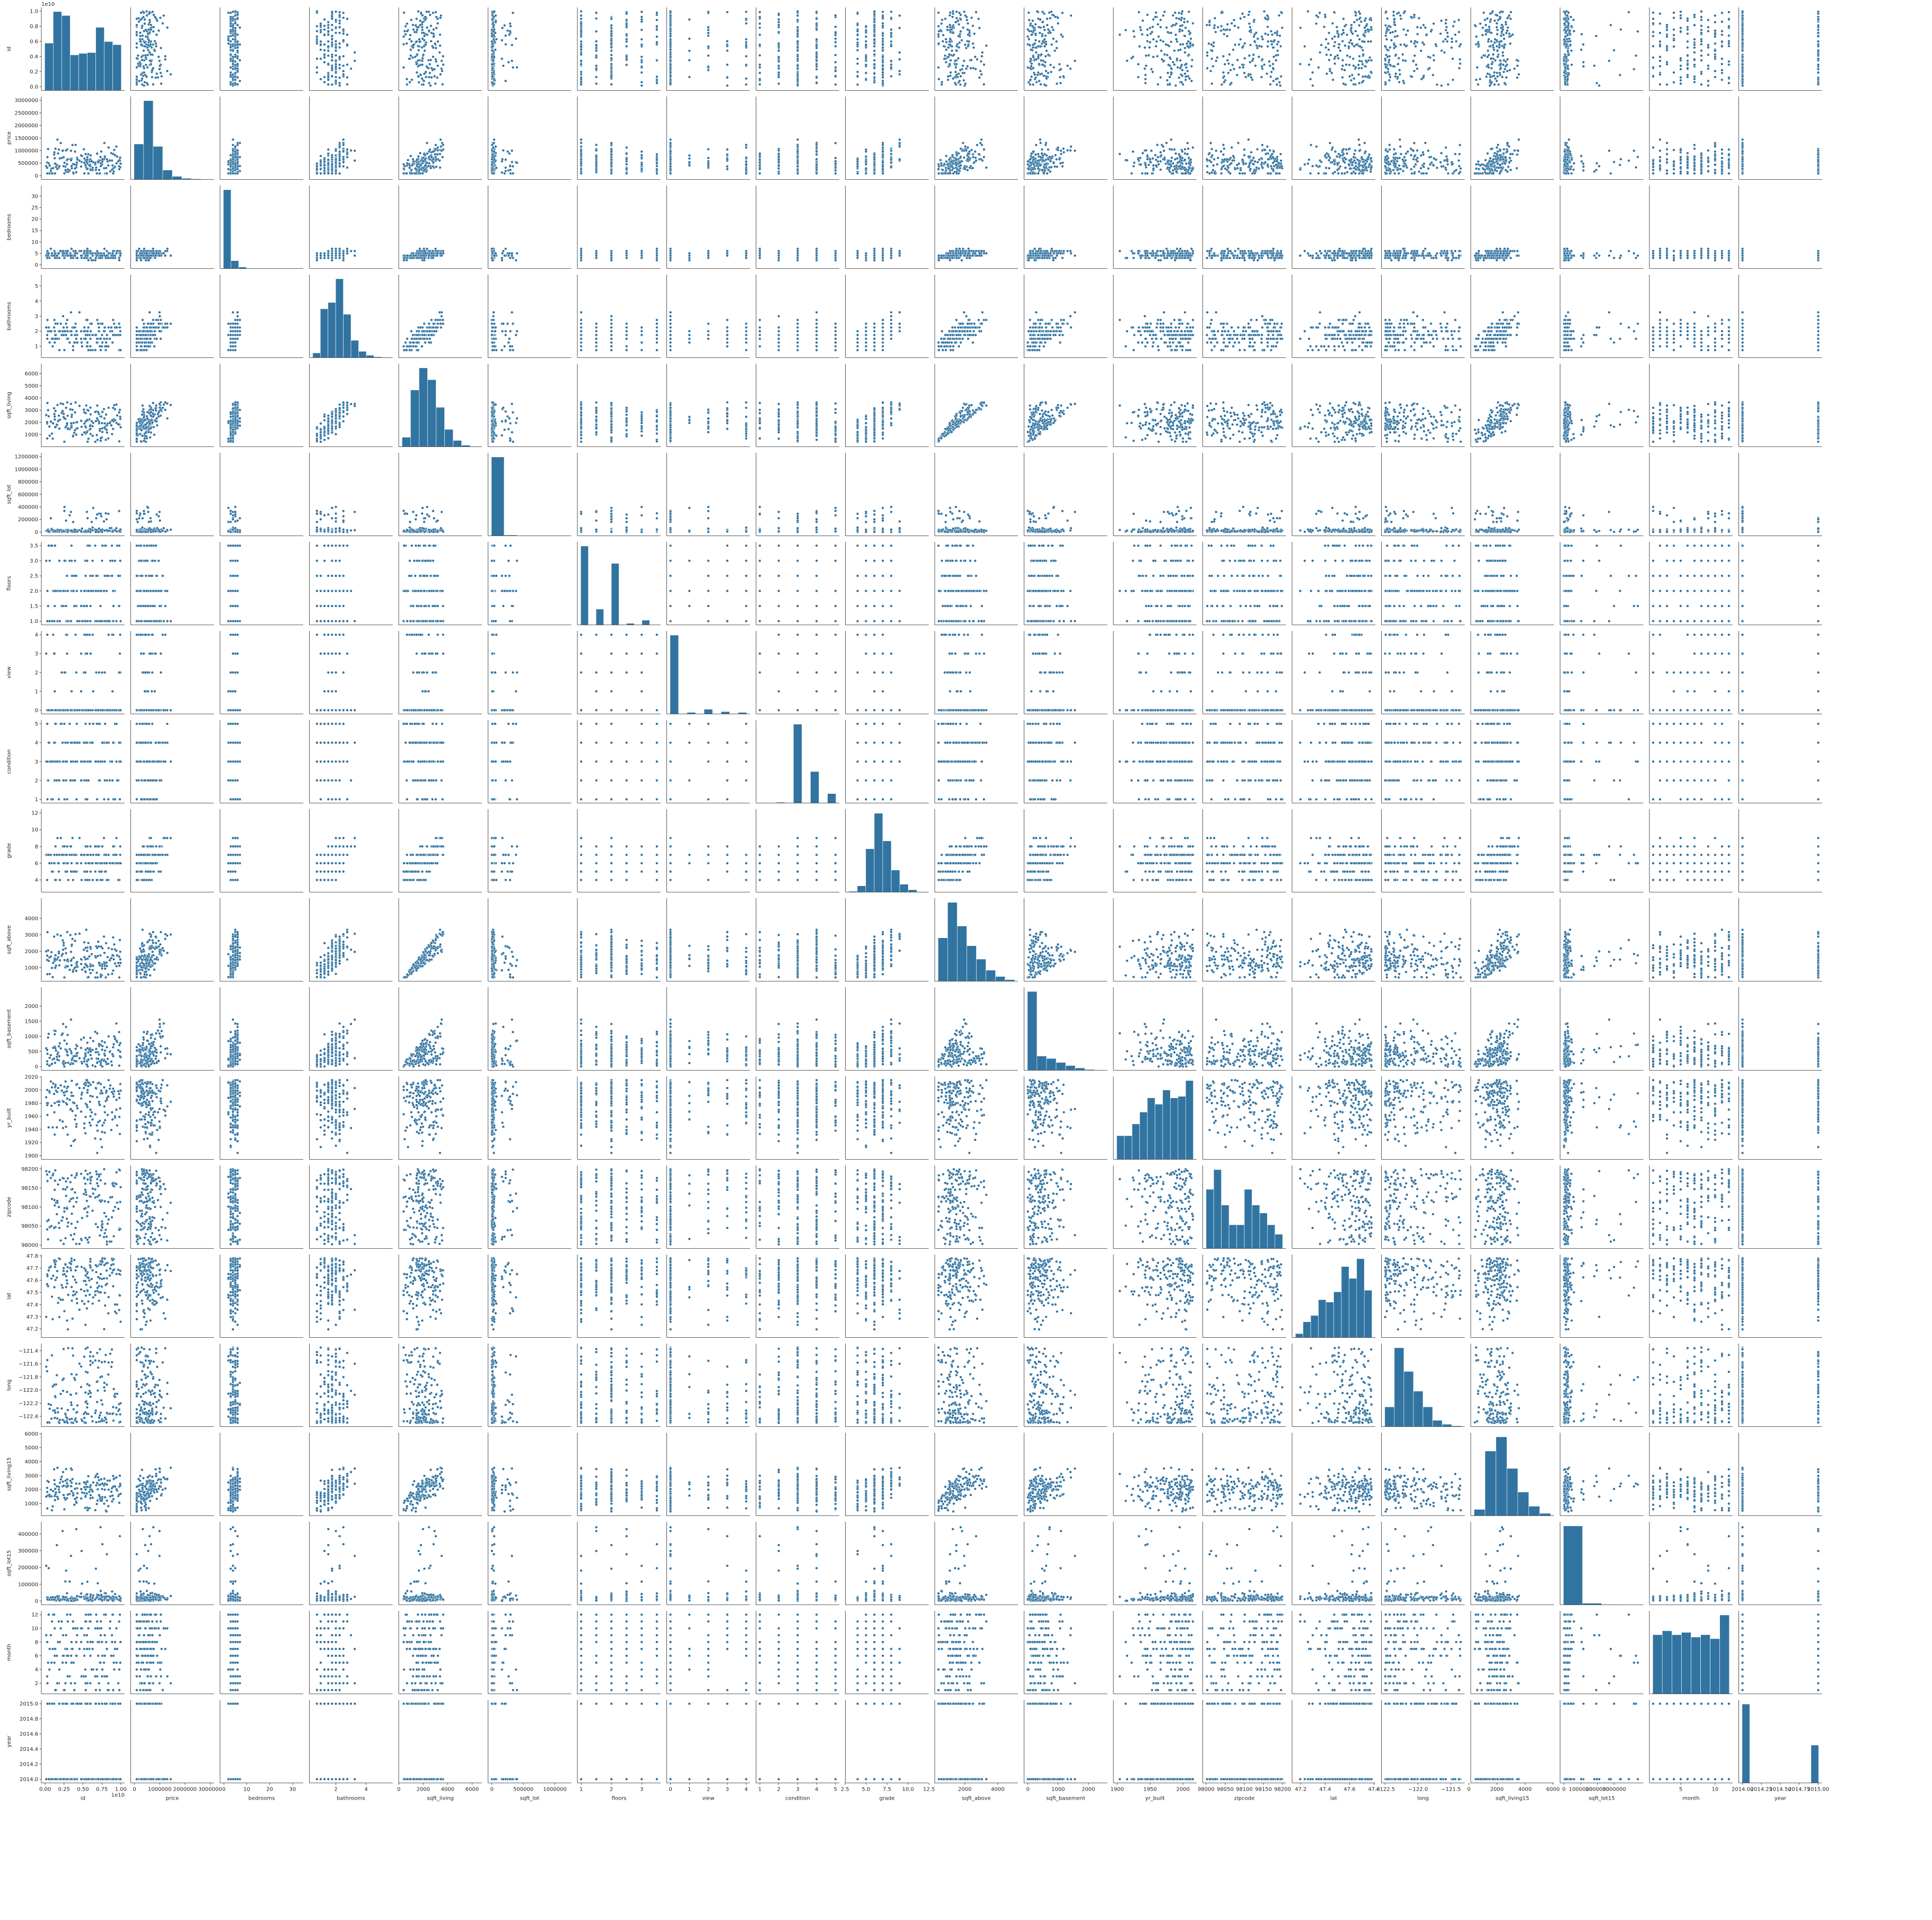 The image size is (1932, 1920). I want to click on cell-id-vs-sqft_living, so click(440, 49).